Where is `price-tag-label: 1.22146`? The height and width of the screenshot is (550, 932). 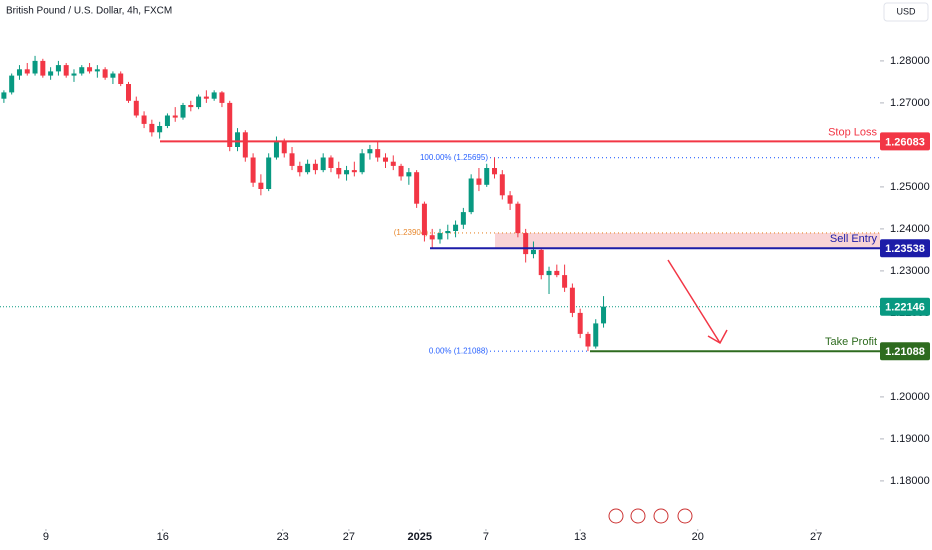
price-tag-label: 1.22146 is located at coordinates (905, 308).